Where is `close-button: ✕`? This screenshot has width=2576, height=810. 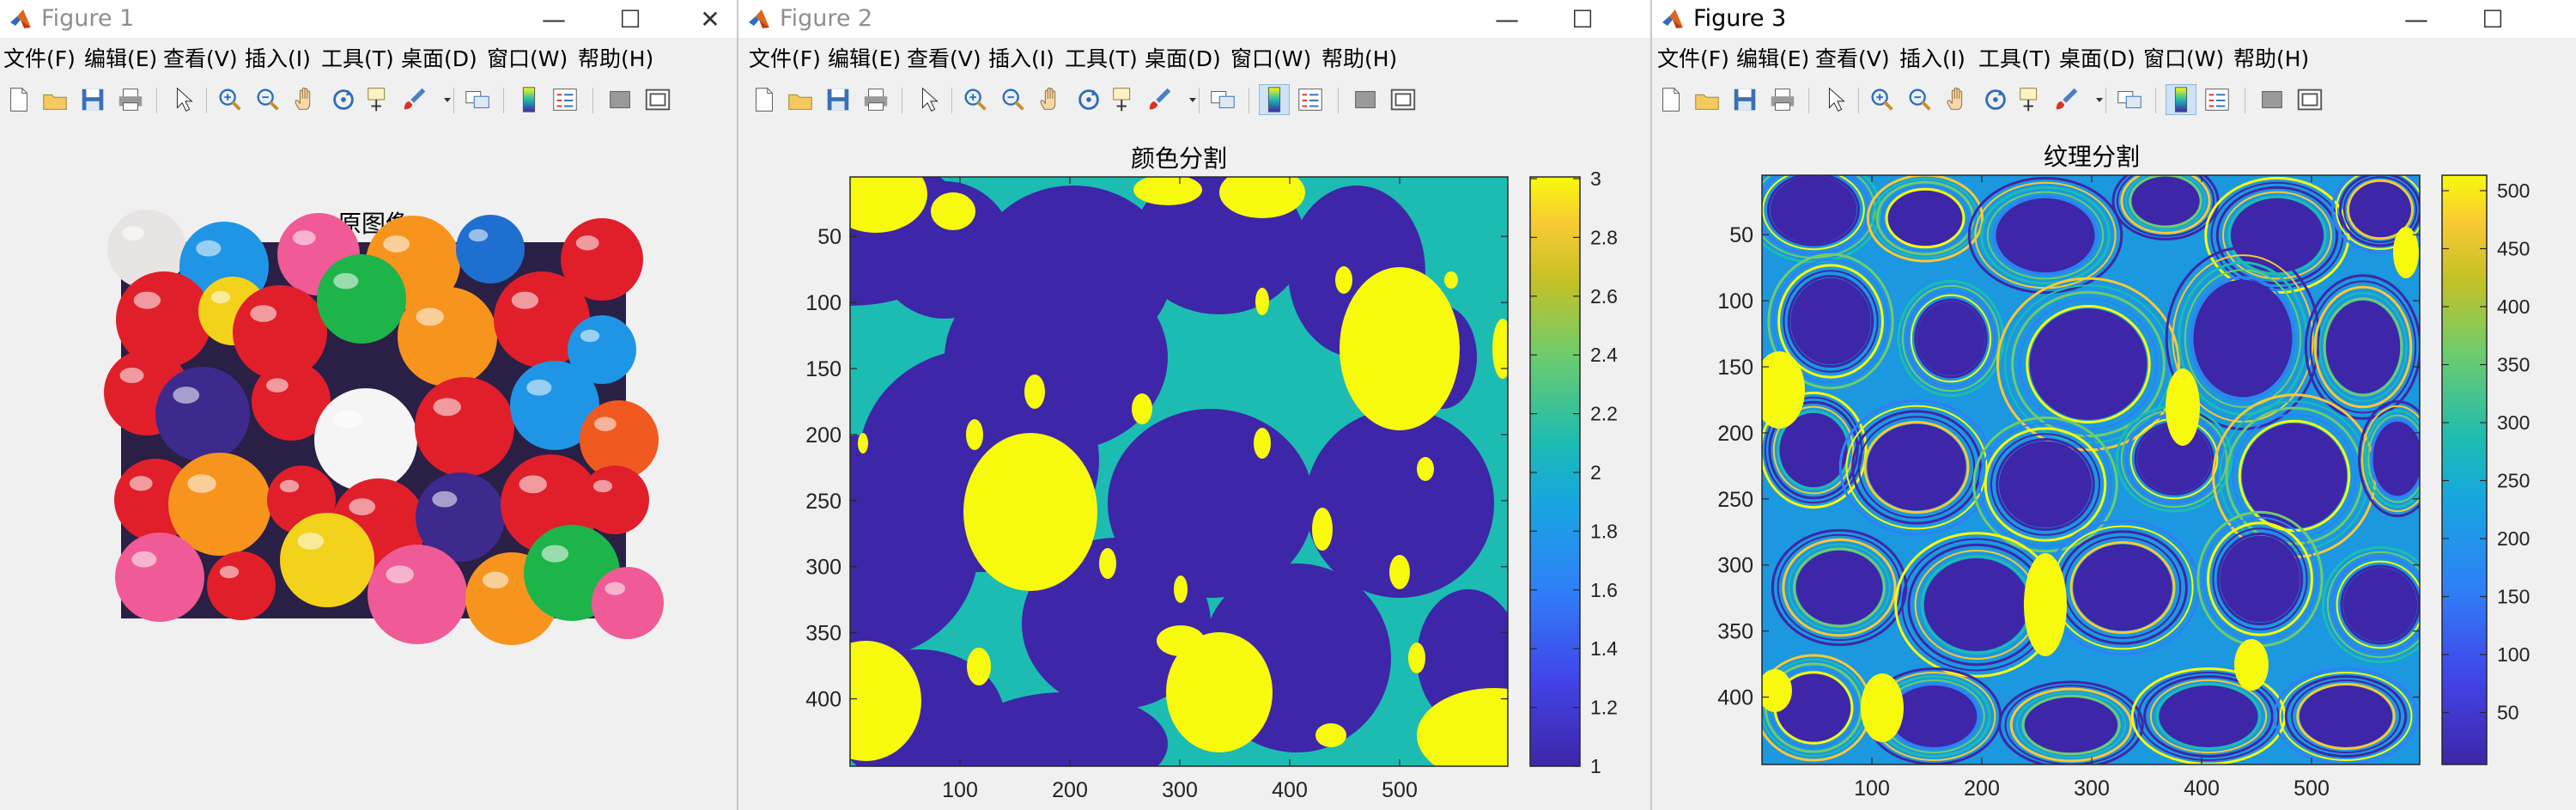 close-button: ✕ is located at coordinates (710, 19).